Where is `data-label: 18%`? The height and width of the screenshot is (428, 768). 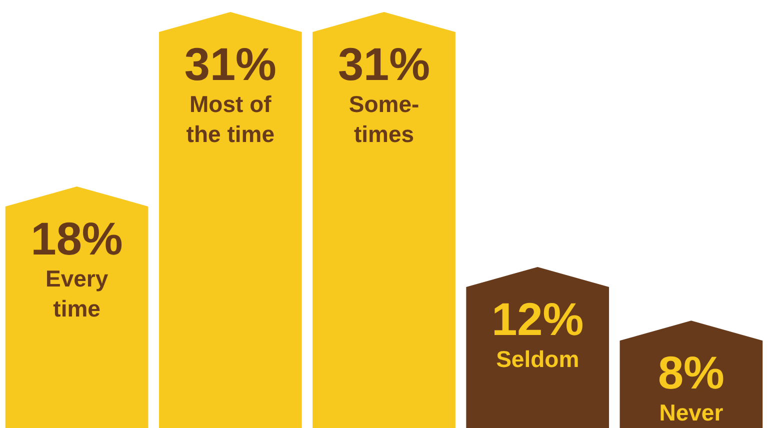 data-label: 18% is located at coordinates (76, 238).